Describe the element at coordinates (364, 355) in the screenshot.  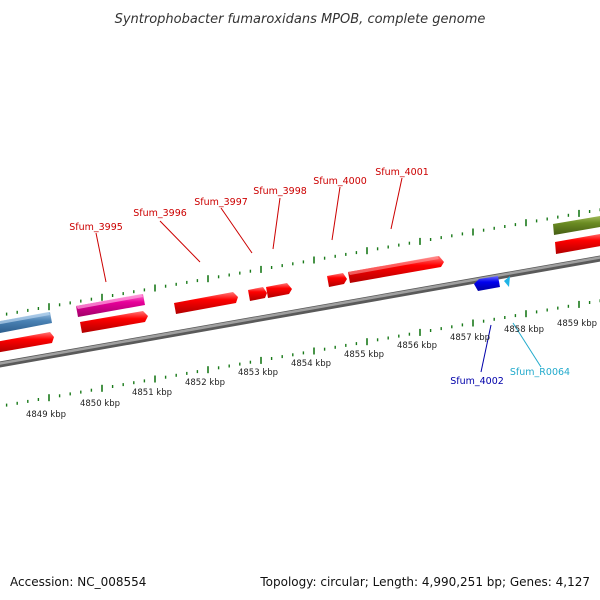
I see `kbp-label-4855: 4855 kbp` at that location.